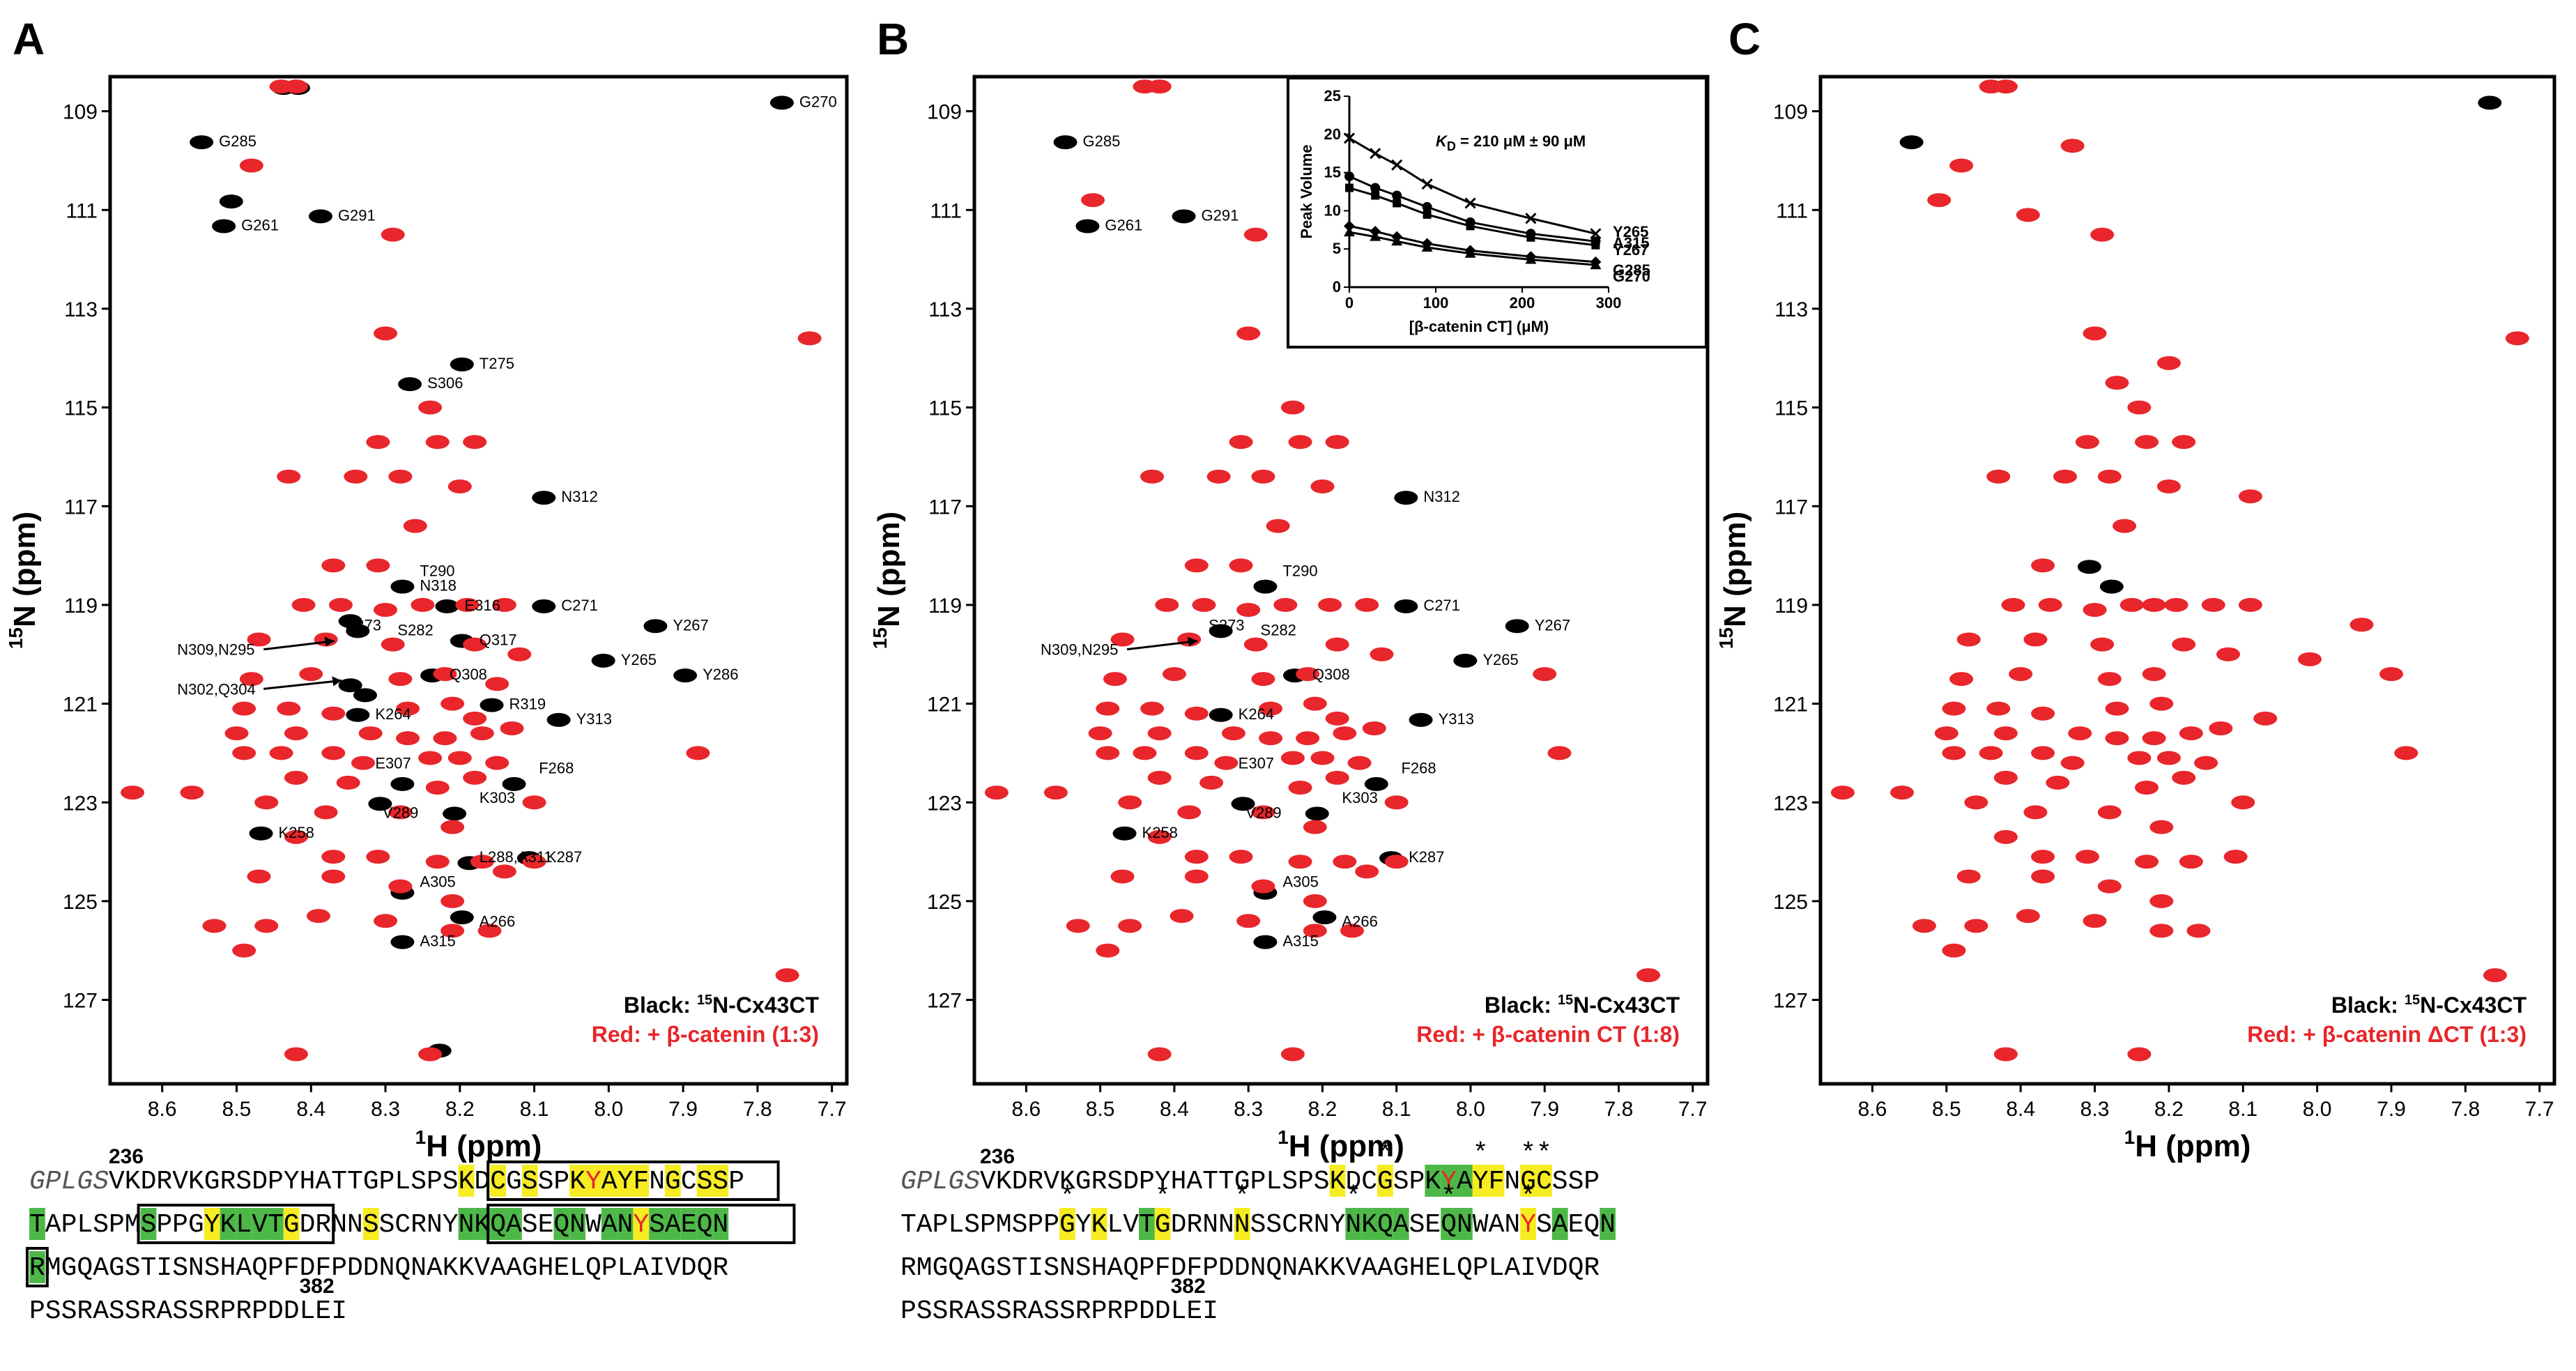  I want to click on peak-label: N318, so click(439, 586).